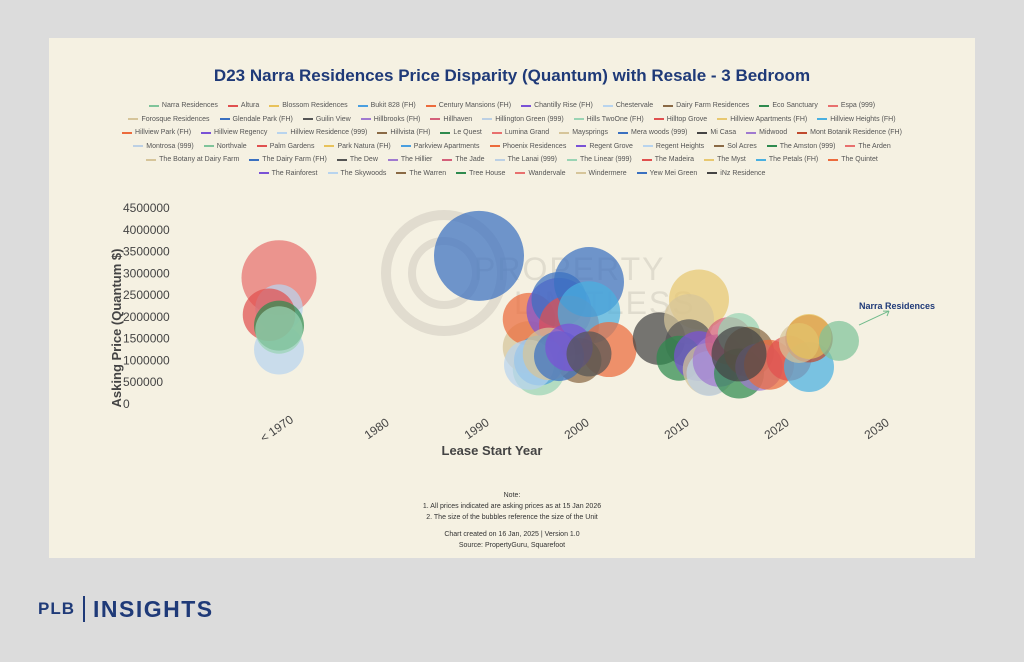 The image size is (1024, 662). What do you see at coordinates (527, 132) in the screenshot?
I see `legend-label: Lumina Grand` at bounding box center [527, 132].